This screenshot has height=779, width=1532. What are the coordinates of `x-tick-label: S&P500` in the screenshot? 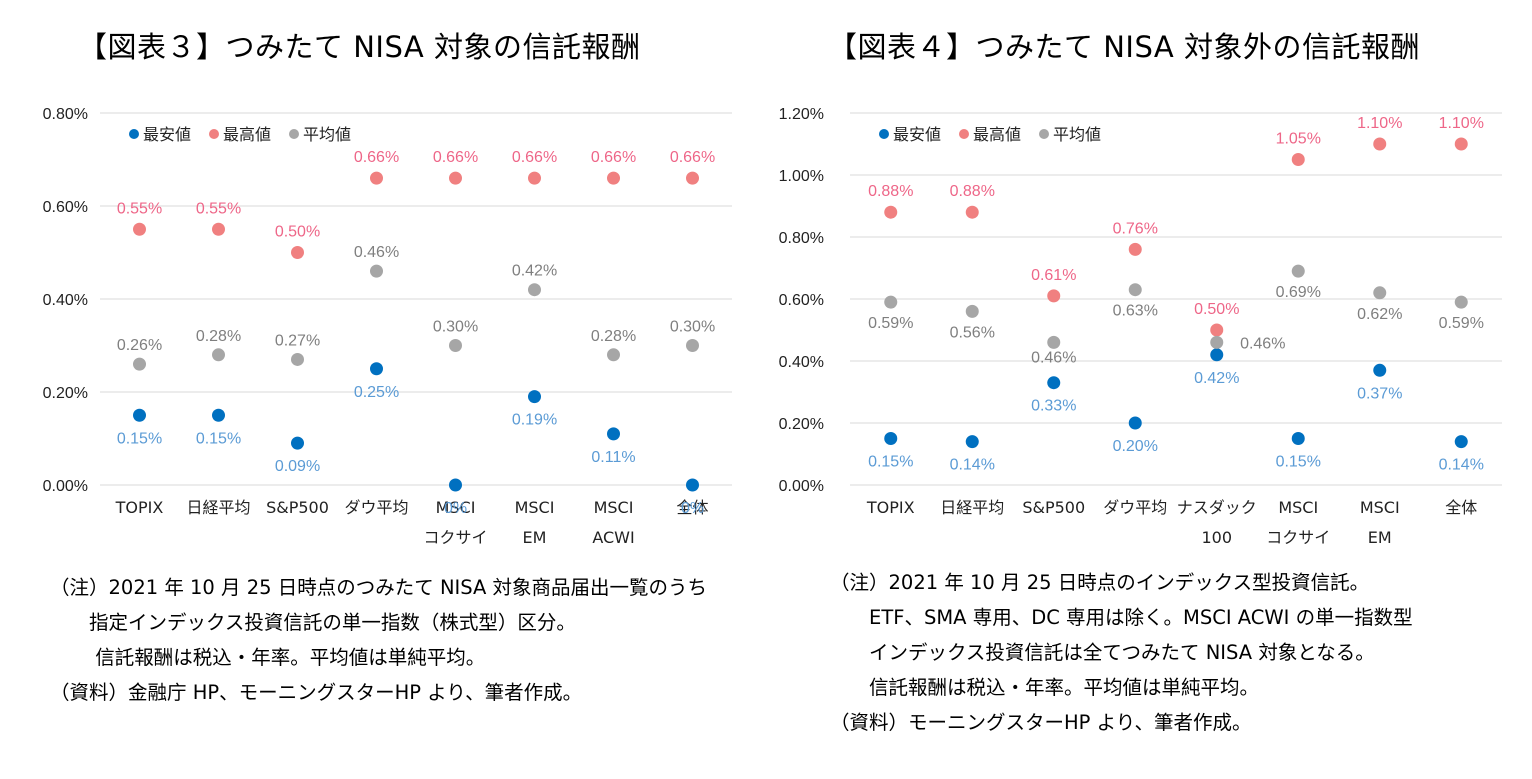 It's located at (297, 507).